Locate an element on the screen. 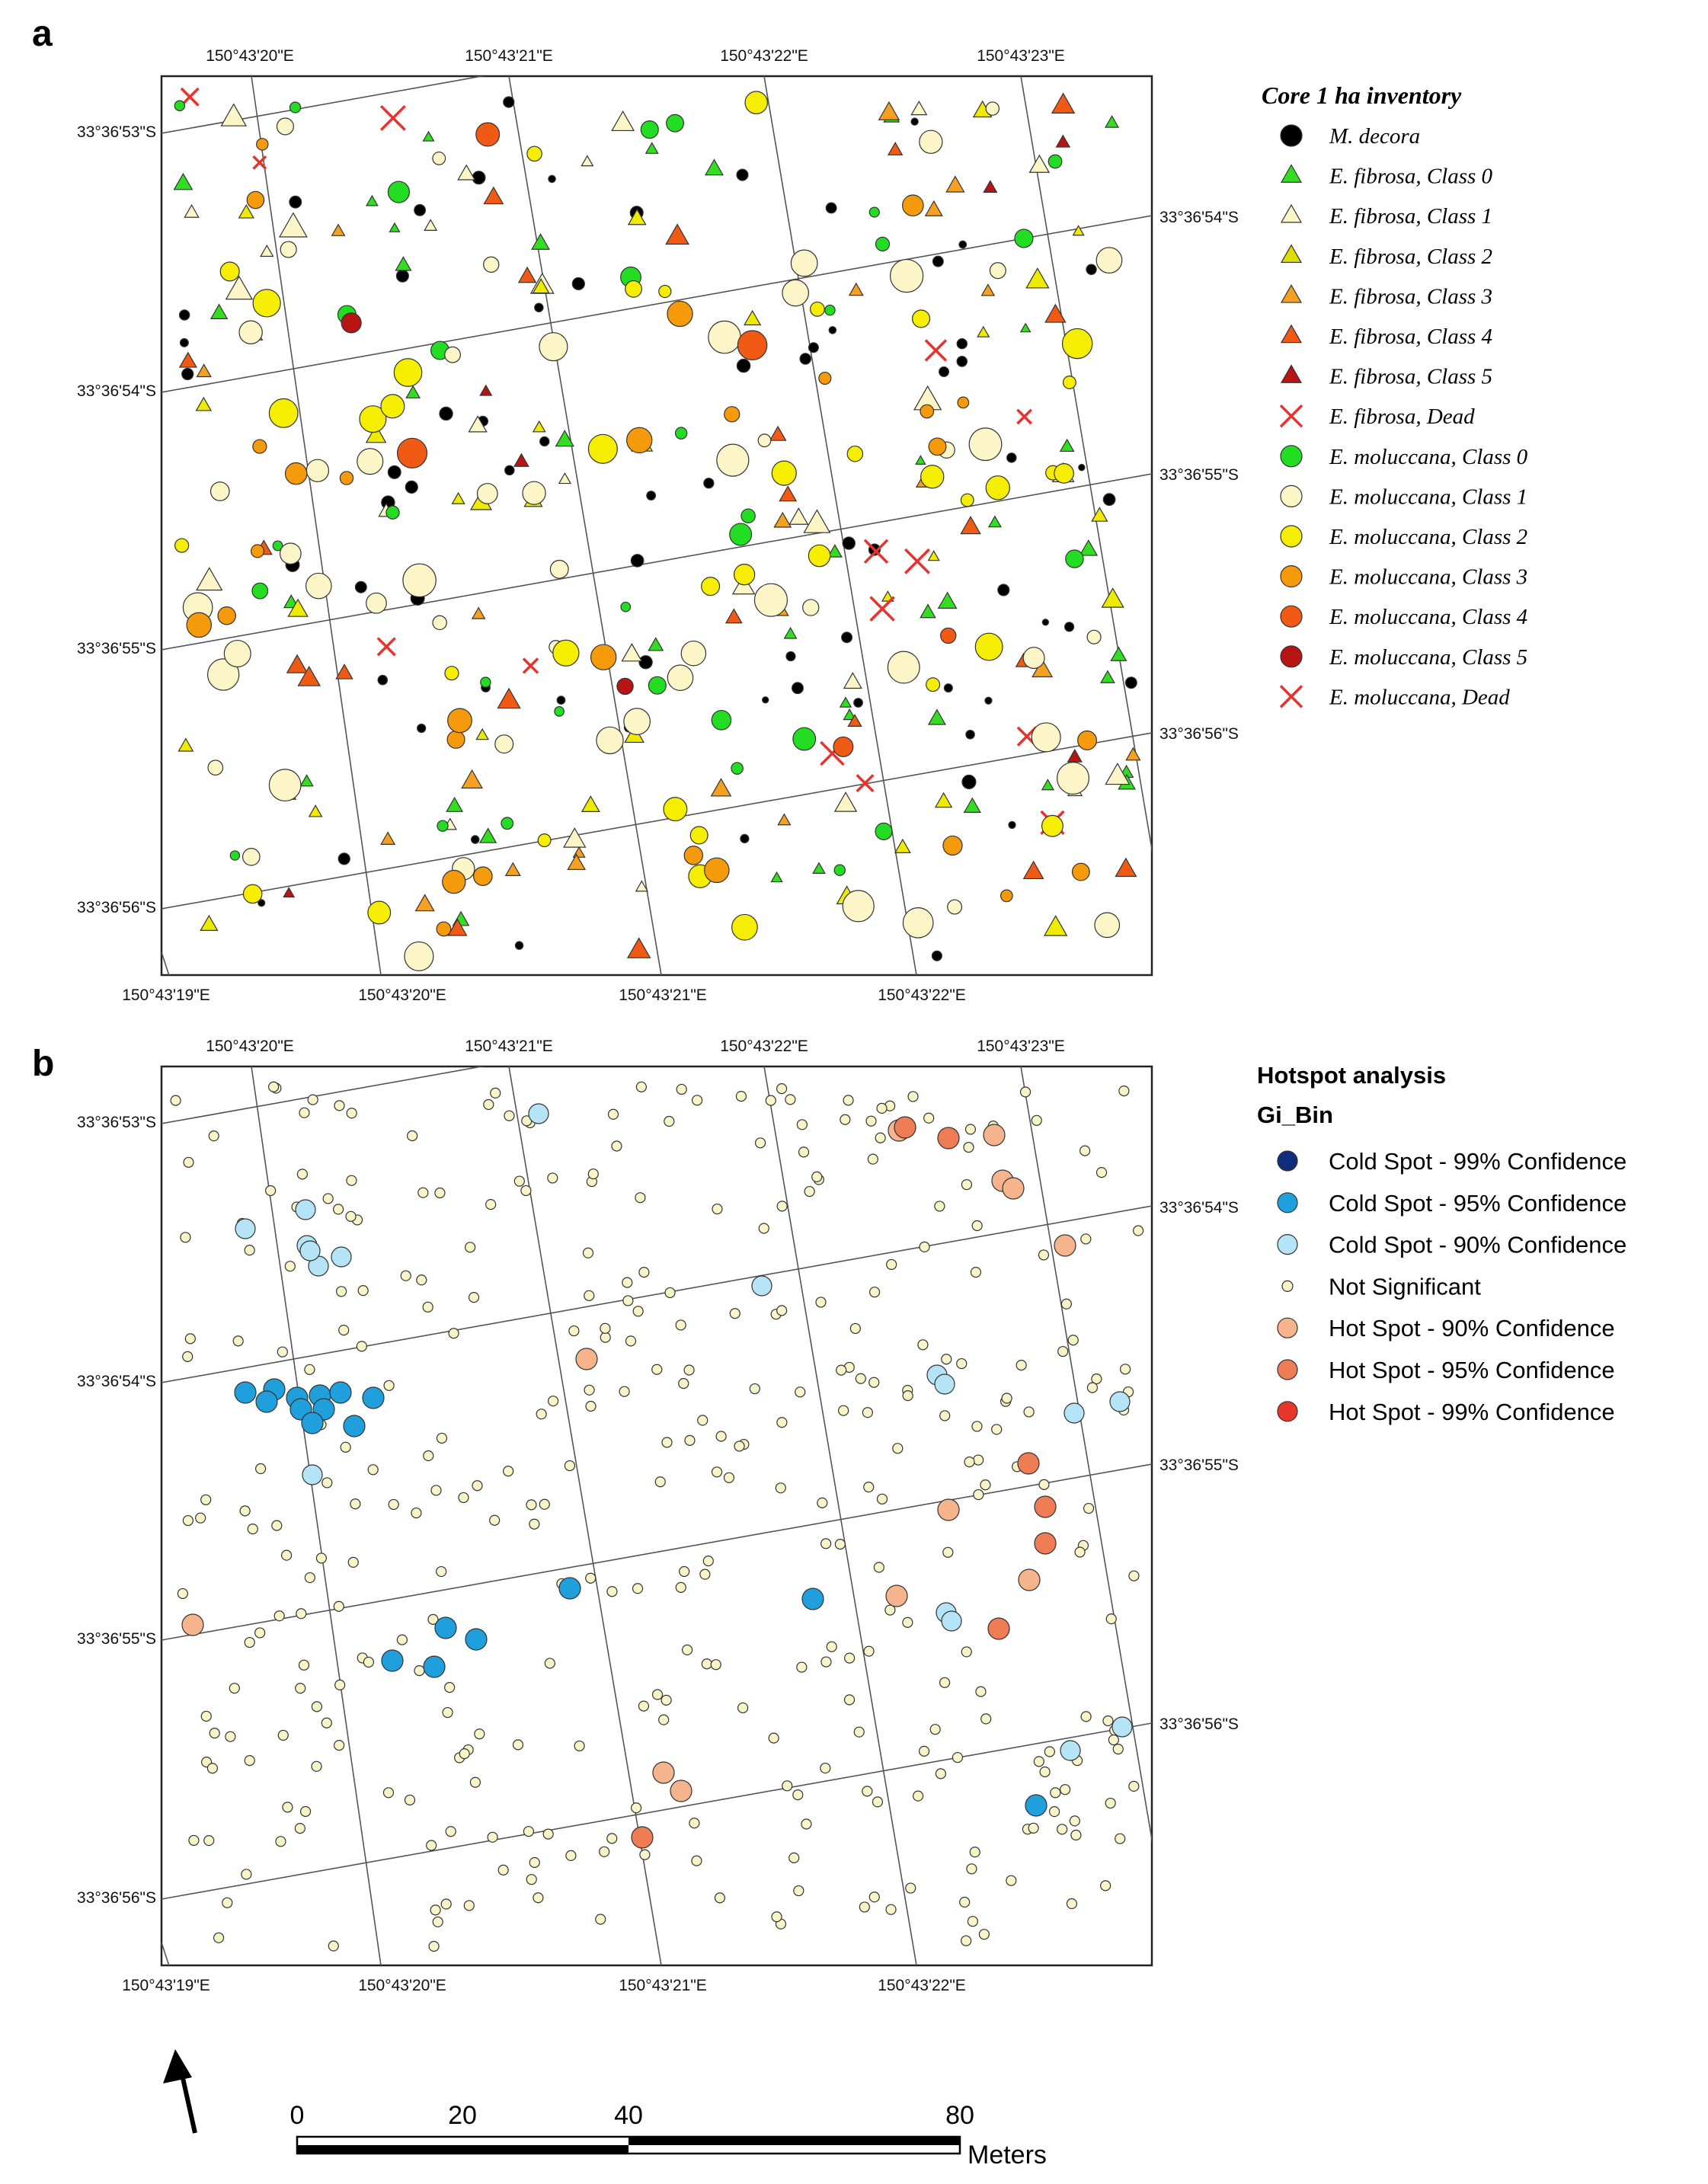 This screenshot has height=2184, width=1708. graticule-meridian is located at coordinates (1086, 1454).